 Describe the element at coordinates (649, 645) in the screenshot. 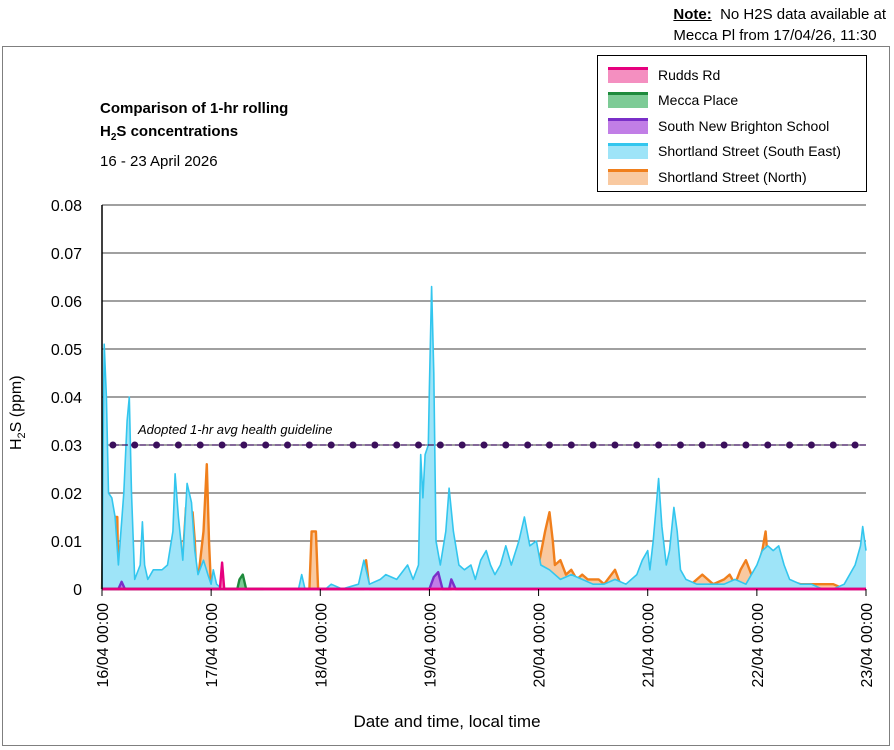

I see `x-tick-label: 21/04 00:00` at that location.